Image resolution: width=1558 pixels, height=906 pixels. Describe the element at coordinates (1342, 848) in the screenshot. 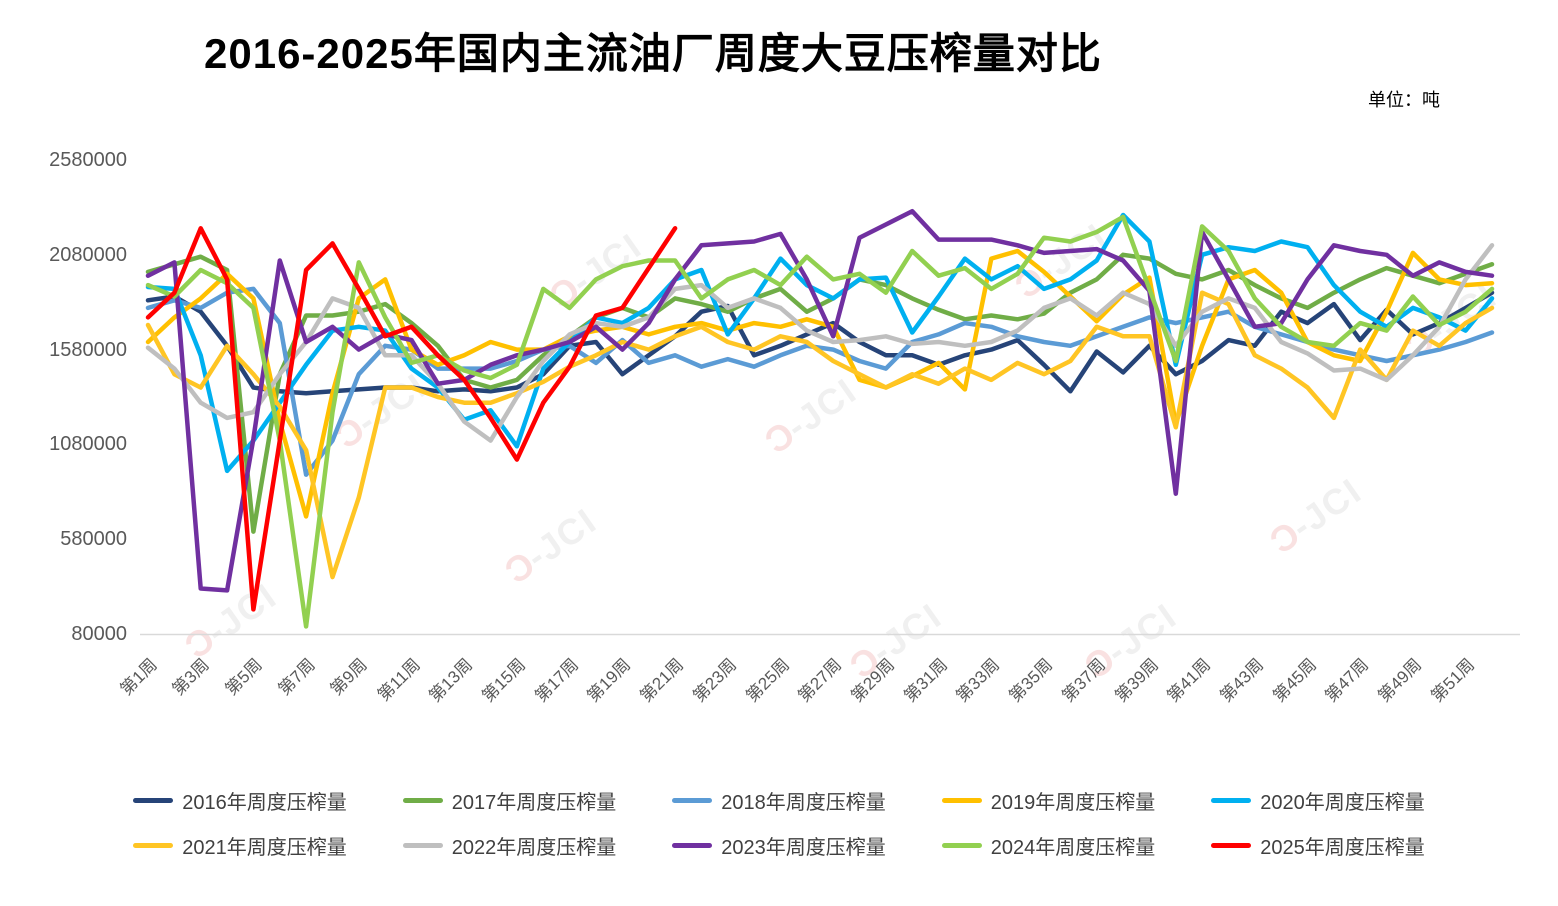

I see `legend-label: 2025年周度压榨量` at that location.